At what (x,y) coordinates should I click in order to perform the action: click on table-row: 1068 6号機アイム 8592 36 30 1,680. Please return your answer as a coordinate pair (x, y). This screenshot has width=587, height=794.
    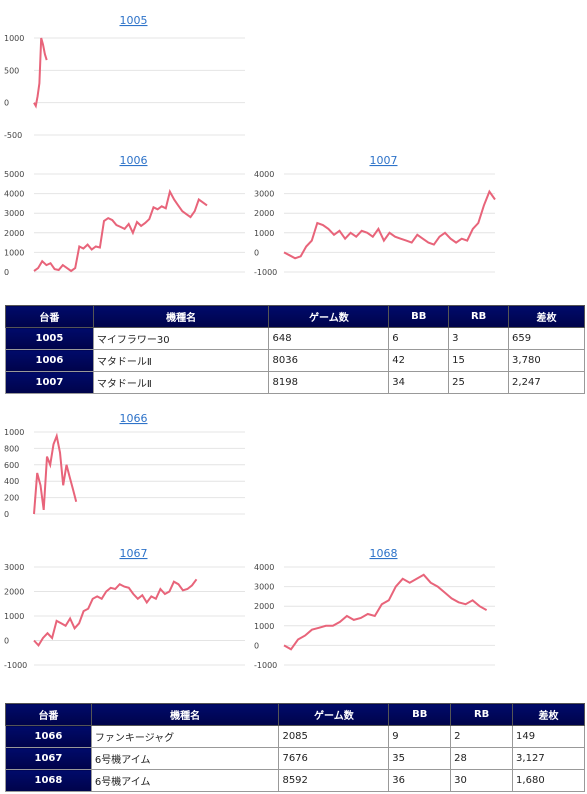
    Looking at the image, I should click on (295, 780).